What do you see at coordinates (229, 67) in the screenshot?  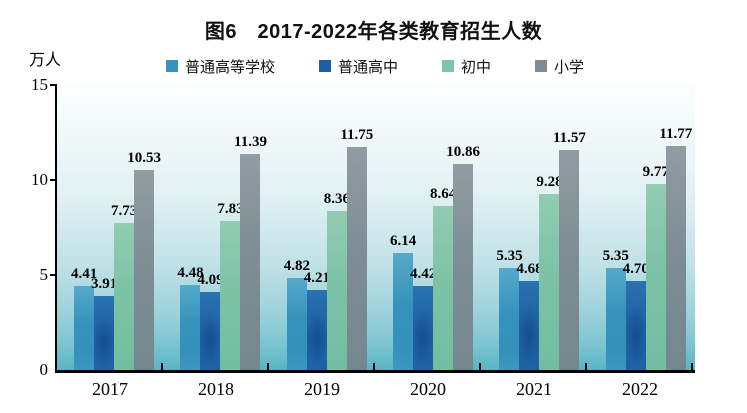 I see `legend-label: 普通高等学校` at bounding box center [229, 67].